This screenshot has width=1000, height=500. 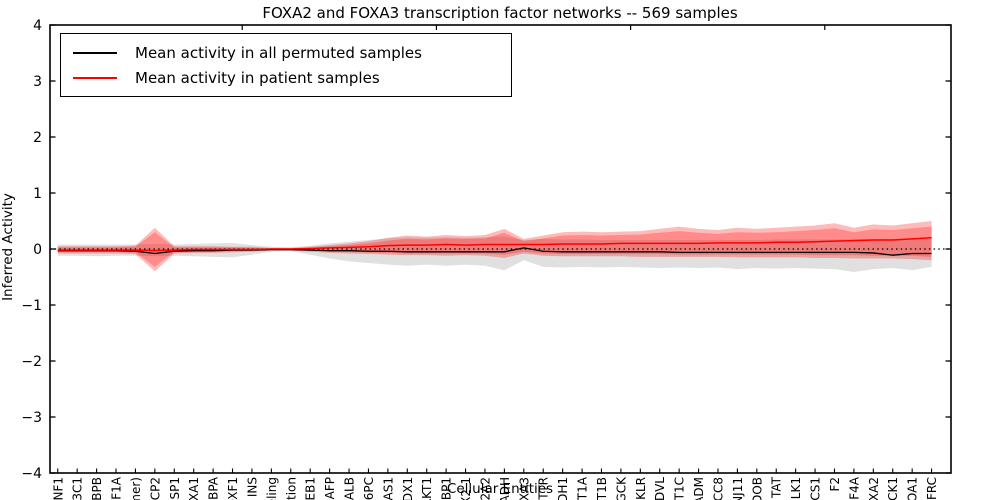 I want to click on x-tick-label: FOXA1, so click(x=194, y=488).